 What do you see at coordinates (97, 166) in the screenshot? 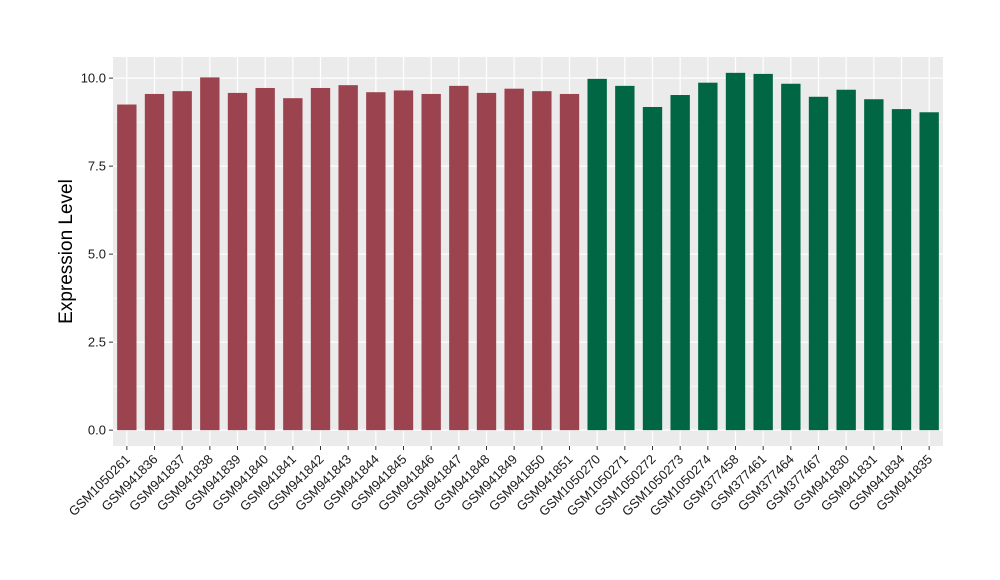
I see `y-tick-label: 7.5` at bounding box center [97, 166].